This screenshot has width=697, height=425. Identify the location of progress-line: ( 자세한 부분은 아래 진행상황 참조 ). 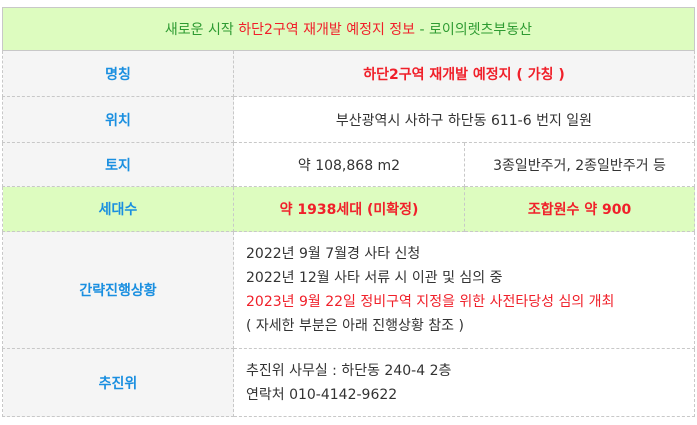
(355, 326).